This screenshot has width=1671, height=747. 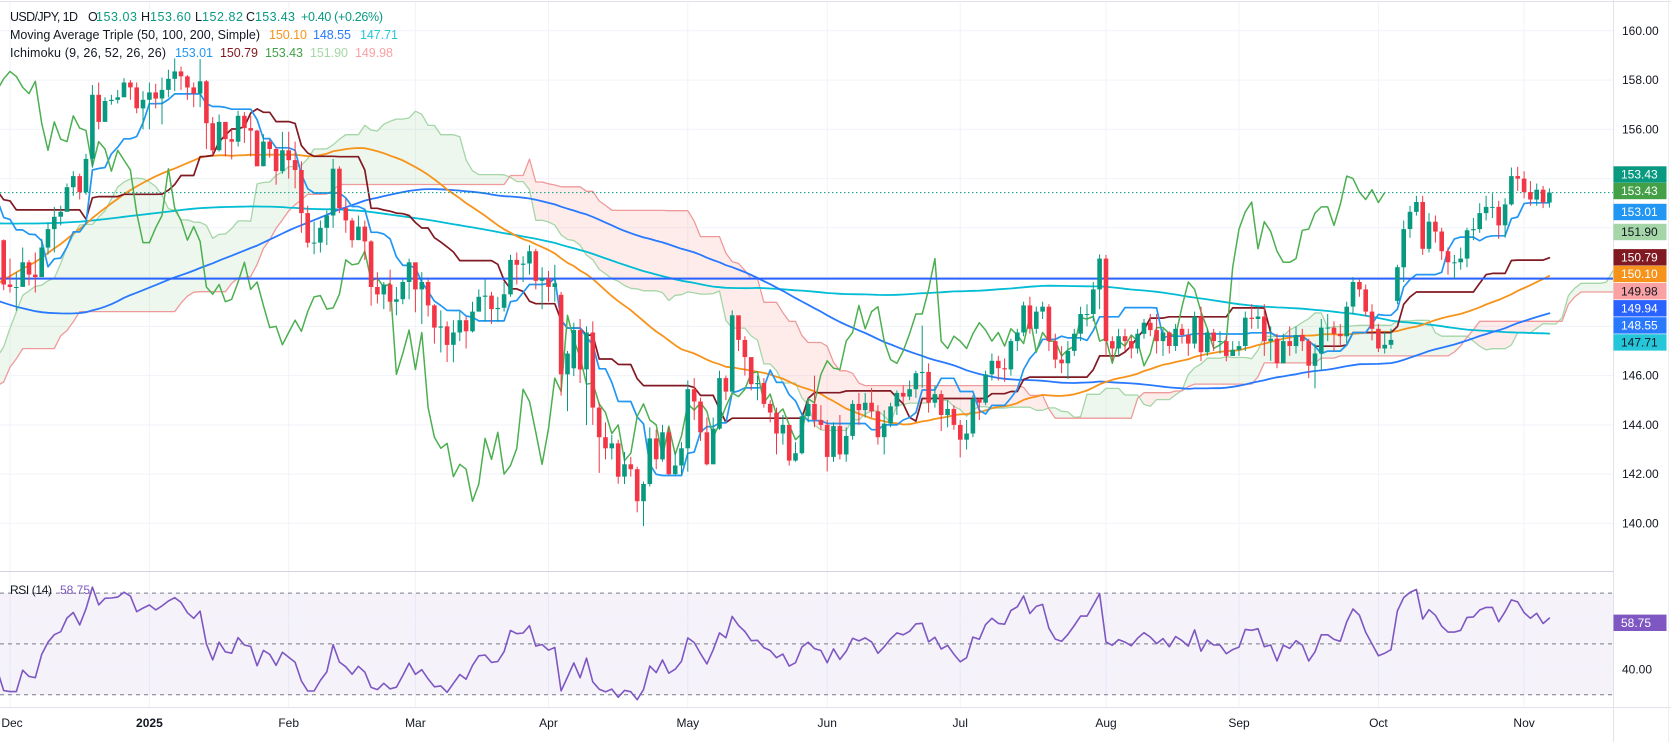 I want to click on svg-text: Aug, so click(x=1105, y=723).